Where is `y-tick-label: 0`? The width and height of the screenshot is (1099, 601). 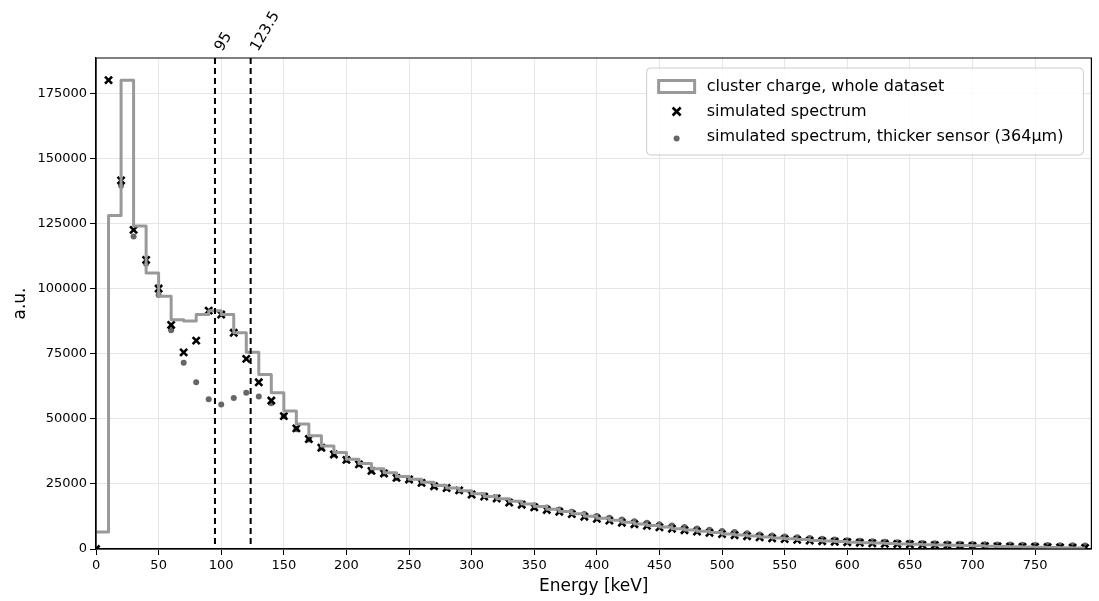
y-tick-label: 0 is located at coordinates (83, 548).